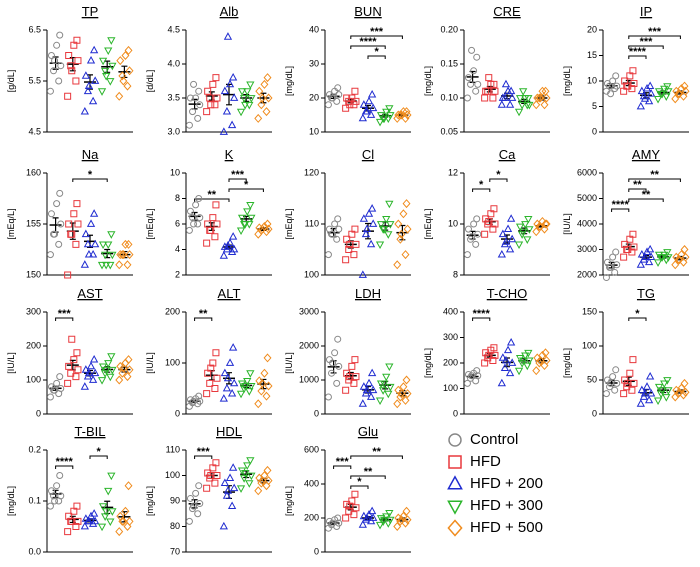  I want to click on panel-title: AST, so click(89, 293).